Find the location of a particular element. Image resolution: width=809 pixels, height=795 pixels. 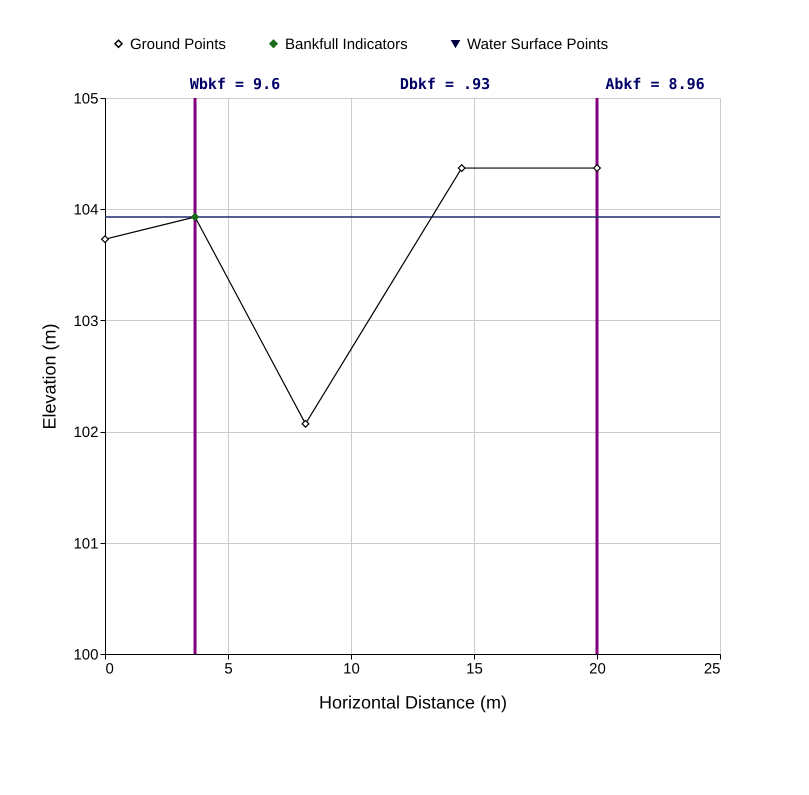

y-tick-label: 104 is located at coordinates (85, 210).